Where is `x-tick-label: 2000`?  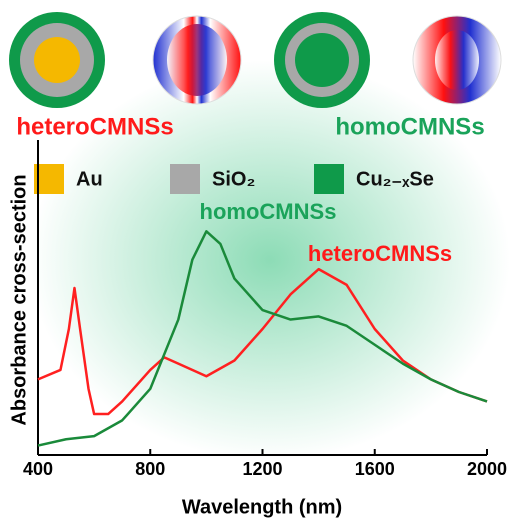
x-tick-label: 2000 is located at coordinates (487, 469).